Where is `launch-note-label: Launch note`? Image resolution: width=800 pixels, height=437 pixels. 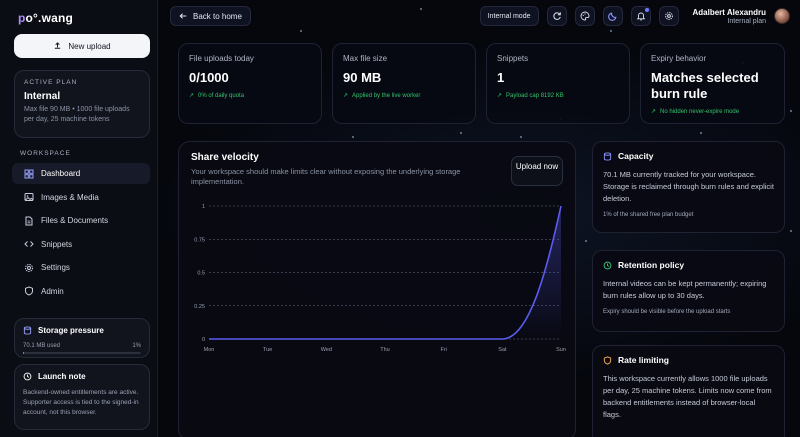 launch-note-label: Launch note is located at coordinates (62, 376).